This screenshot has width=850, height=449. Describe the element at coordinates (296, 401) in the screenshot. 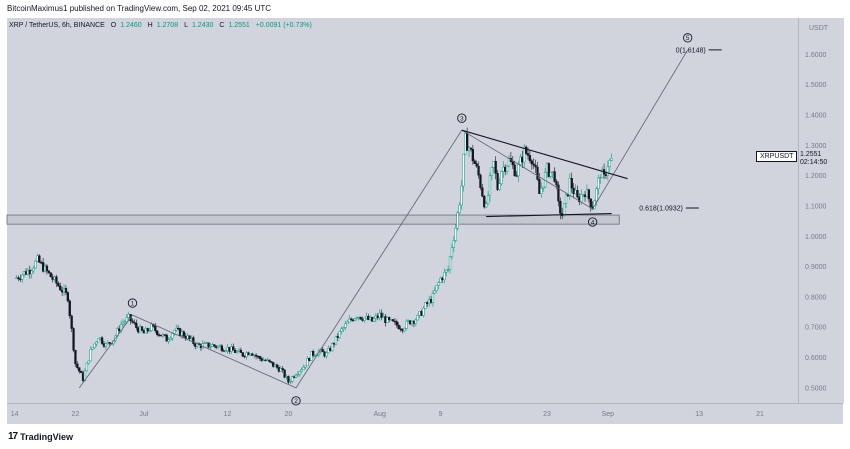

I see `wave-label: 2` at that location.